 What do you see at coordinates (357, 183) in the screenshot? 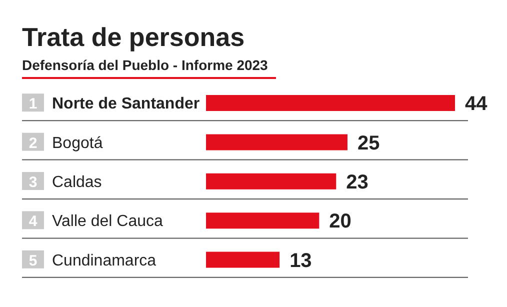
I see `data-label: 23` at bounding box center [357, 183].